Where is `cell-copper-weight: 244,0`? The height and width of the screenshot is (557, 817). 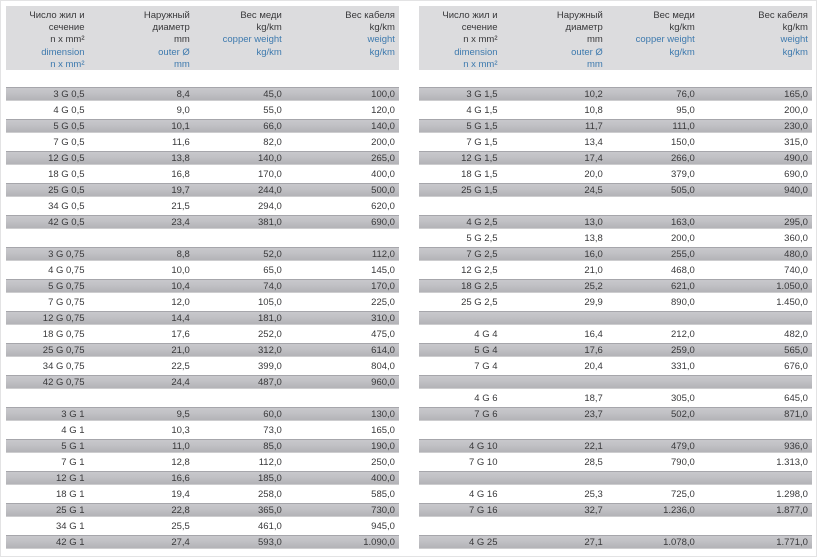 cell-copper-weight: 244,0 is located at coordinates (270, 190).